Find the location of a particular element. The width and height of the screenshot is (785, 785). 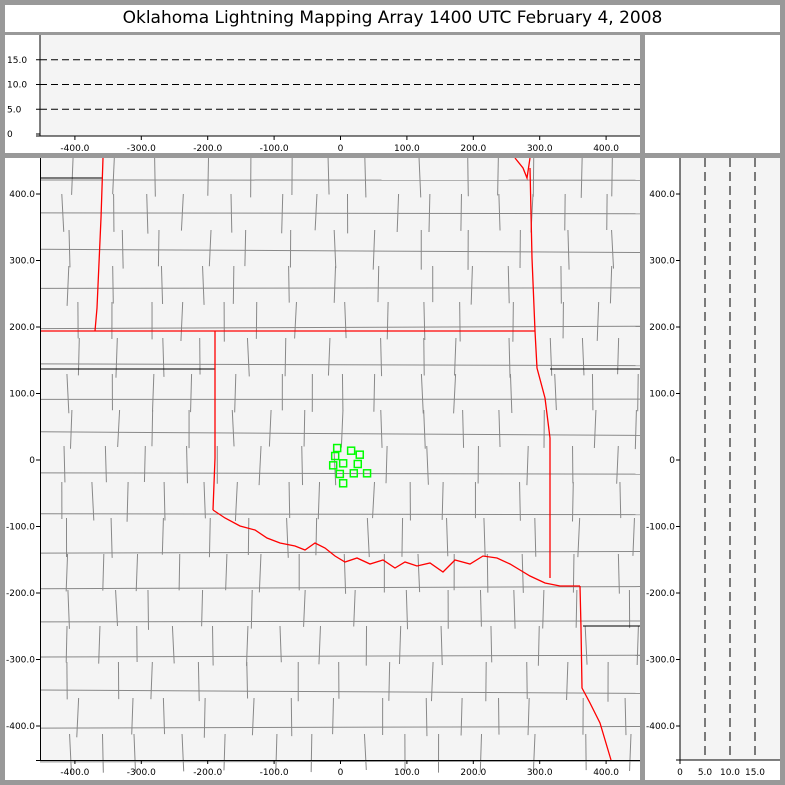

histogram-panel-empty is located at coordinates (712, 94).